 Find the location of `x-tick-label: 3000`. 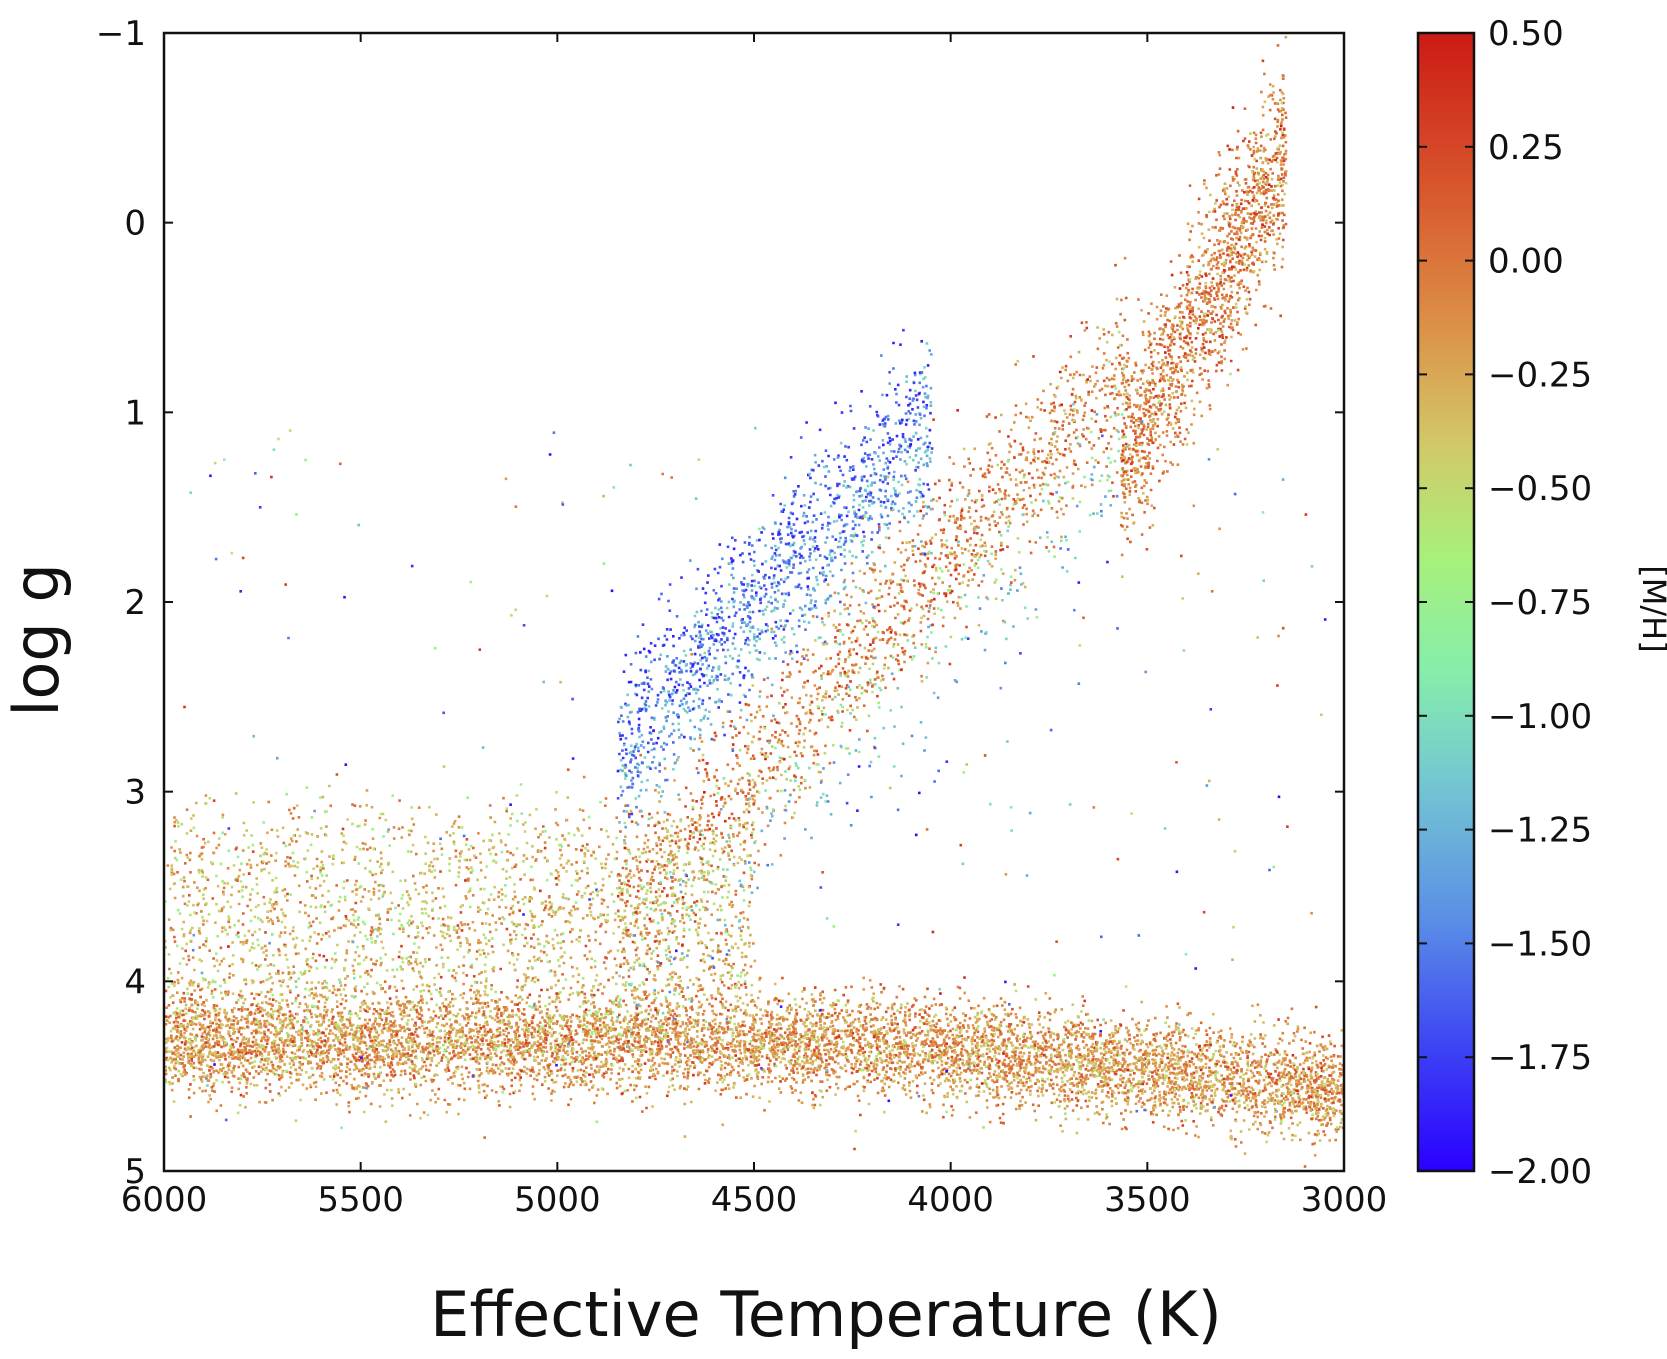

x-tick-label: 3000 is located at coordinates (1344, 1200).